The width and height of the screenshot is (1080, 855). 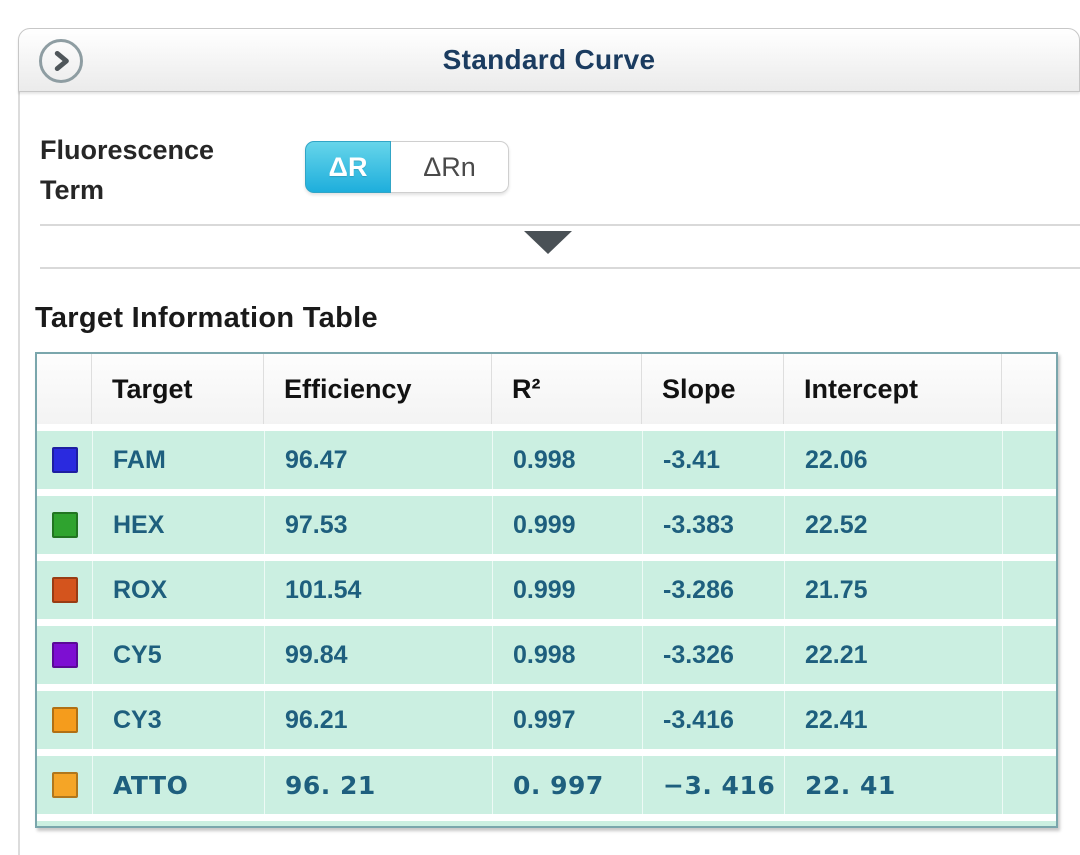 I want to click on fluorescence-term-toggle: ΔR ΔRn, so click(x=407, y=167).